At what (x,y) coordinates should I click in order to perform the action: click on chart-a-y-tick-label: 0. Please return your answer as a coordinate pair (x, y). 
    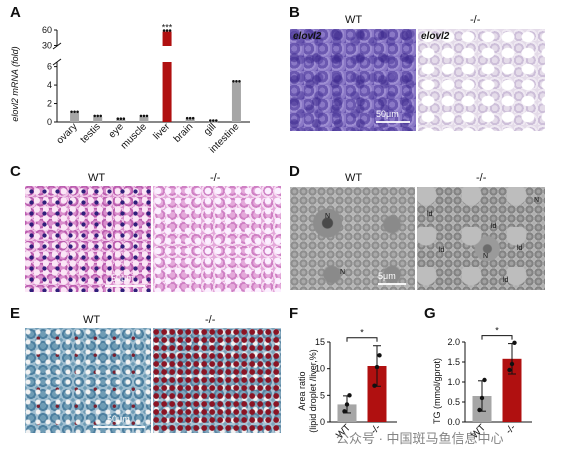
    Looking at the image, I should click on (49, 122).